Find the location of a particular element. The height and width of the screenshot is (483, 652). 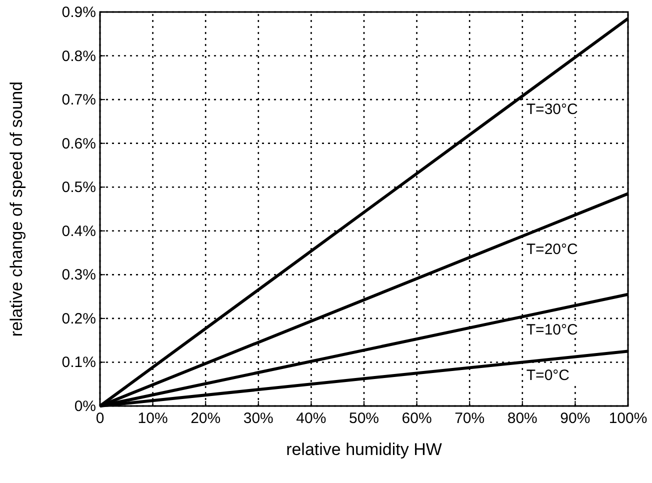

series-label: T=20°C is located at coordinates (552, 249).